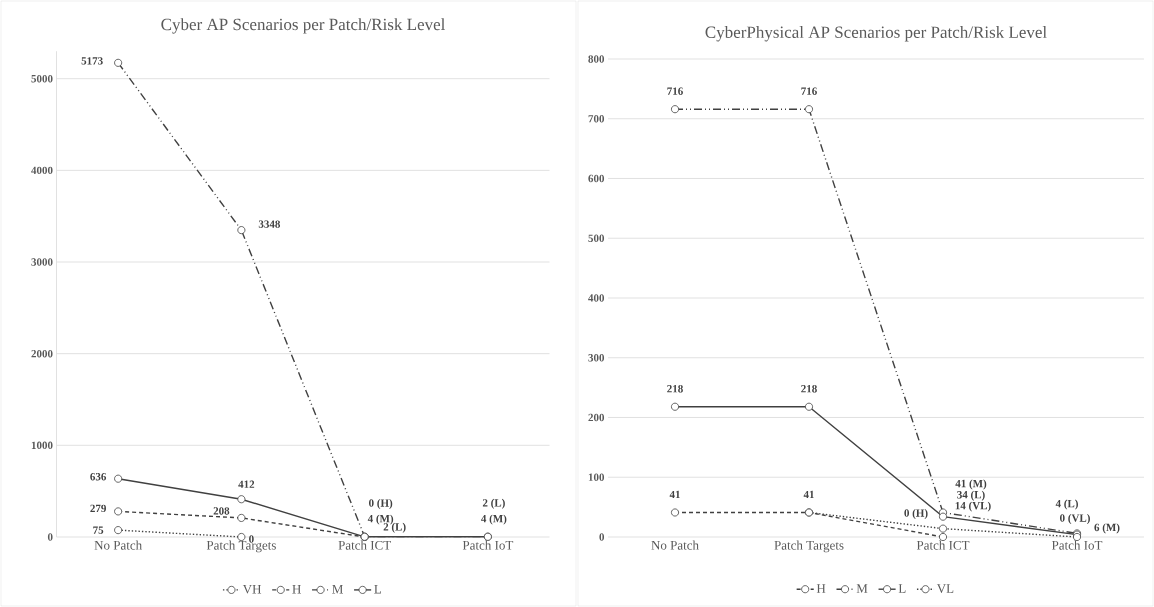  Describe the element at coordinates (269, 224) in the screenshot. I see `data-label: 3348` at that location.